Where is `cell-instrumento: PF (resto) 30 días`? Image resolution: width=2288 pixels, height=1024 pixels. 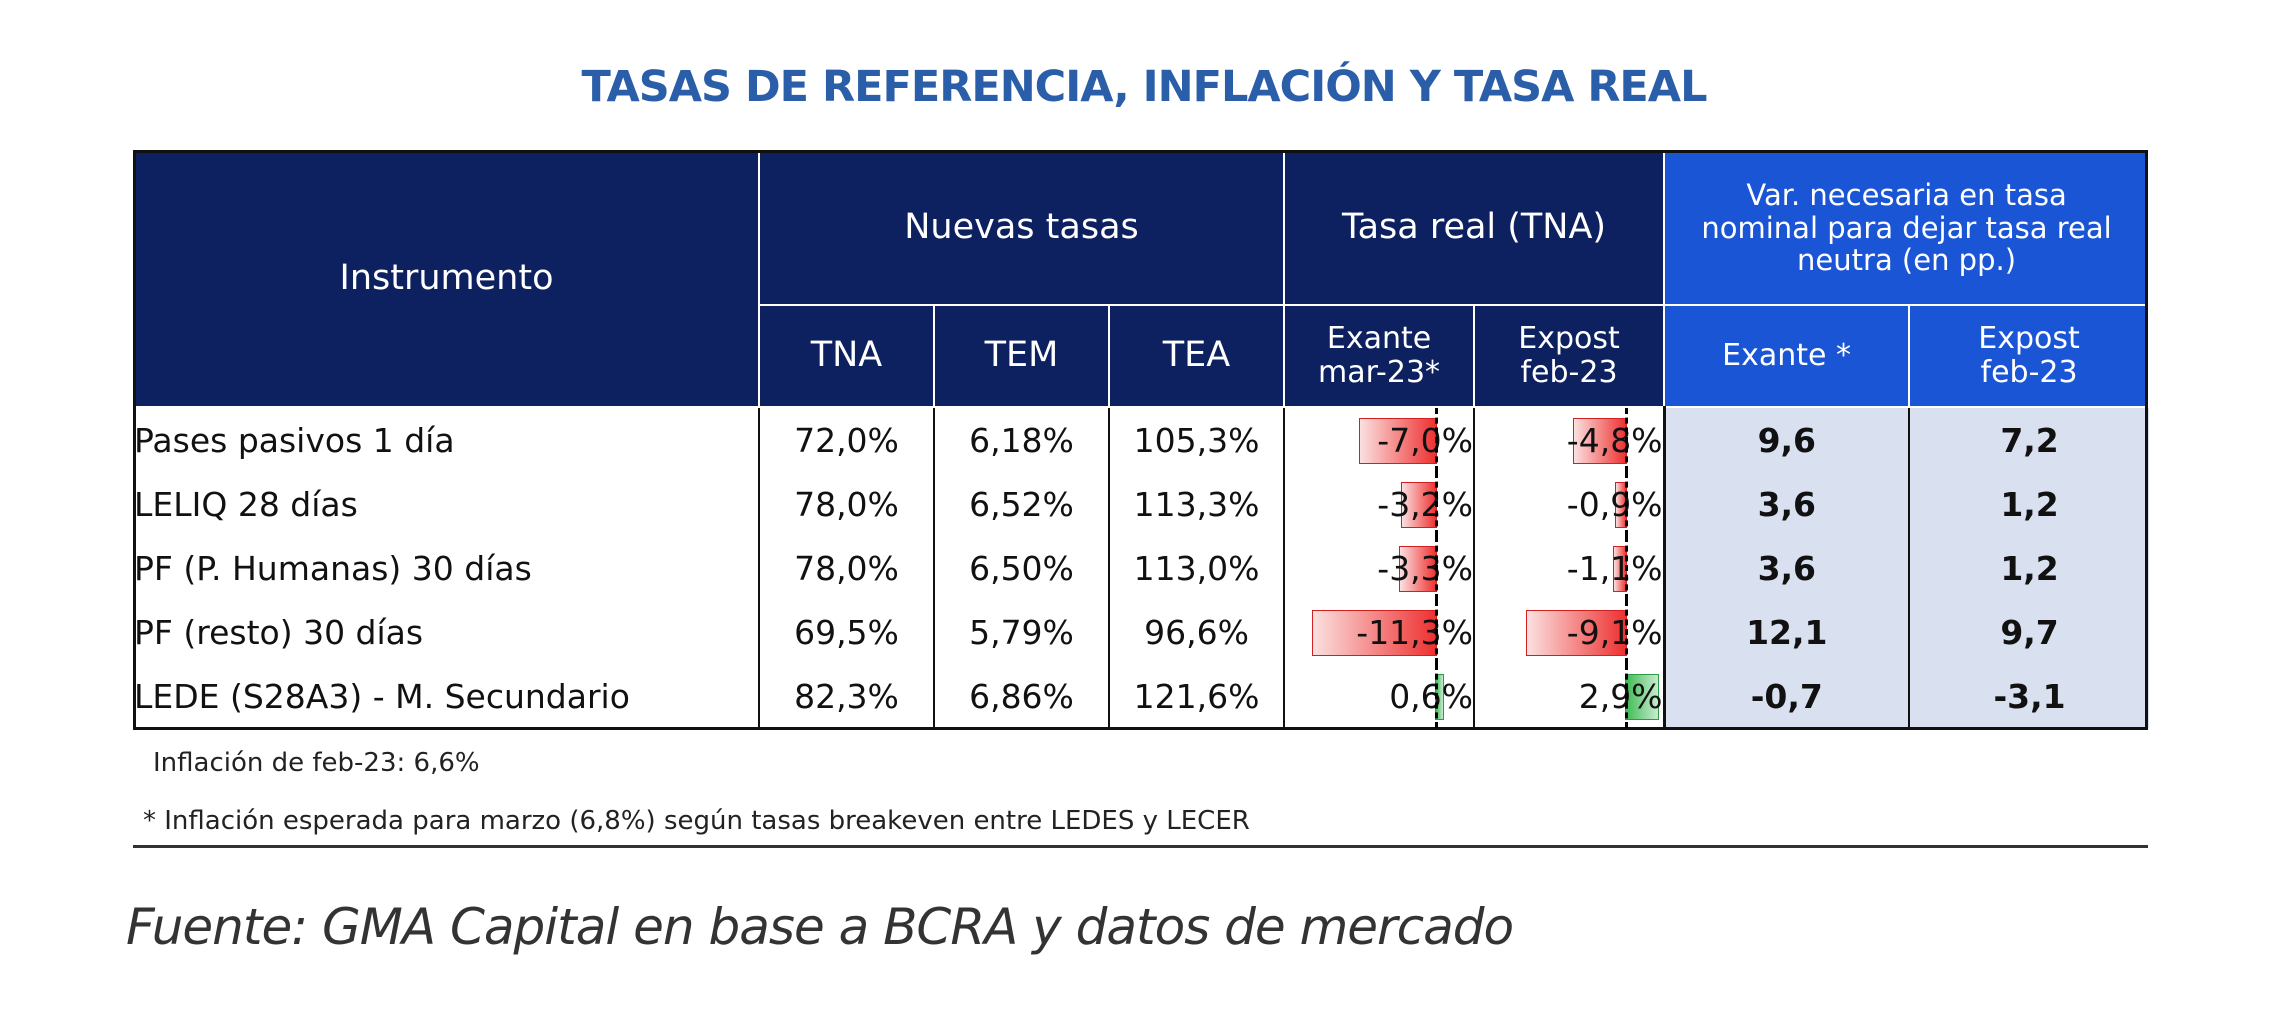
cell-instrumento: PF (resto) 30 días is located at coordinates (279, 632).